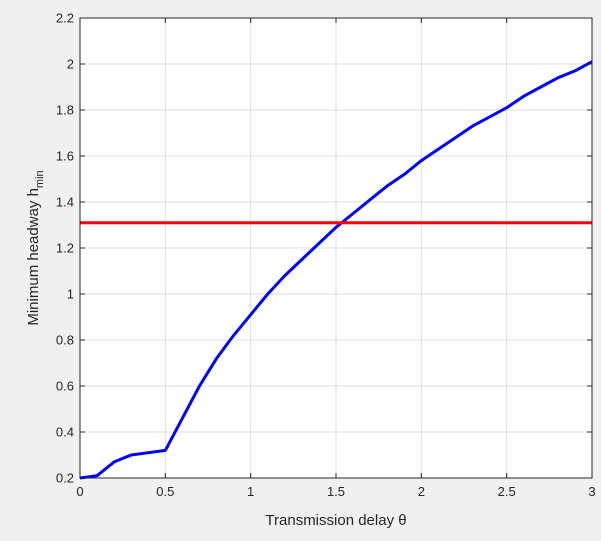  What do you see at coordinates (79, 491) in the screenshot?
I see `x-tick-label: 0` at bounding box center [79, 491].